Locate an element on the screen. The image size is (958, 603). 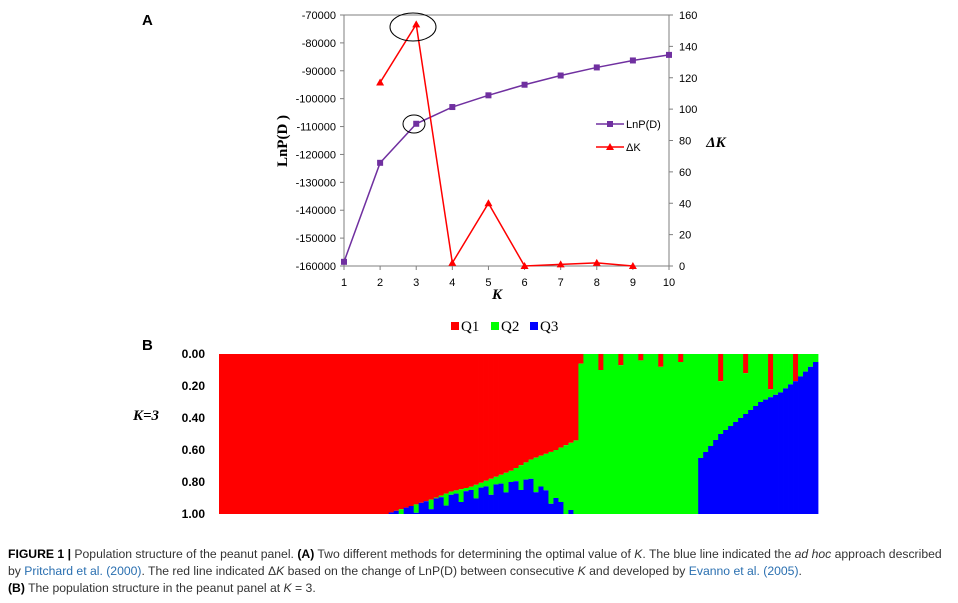
legend-marker-lnp is located at coordinates (610, 124).